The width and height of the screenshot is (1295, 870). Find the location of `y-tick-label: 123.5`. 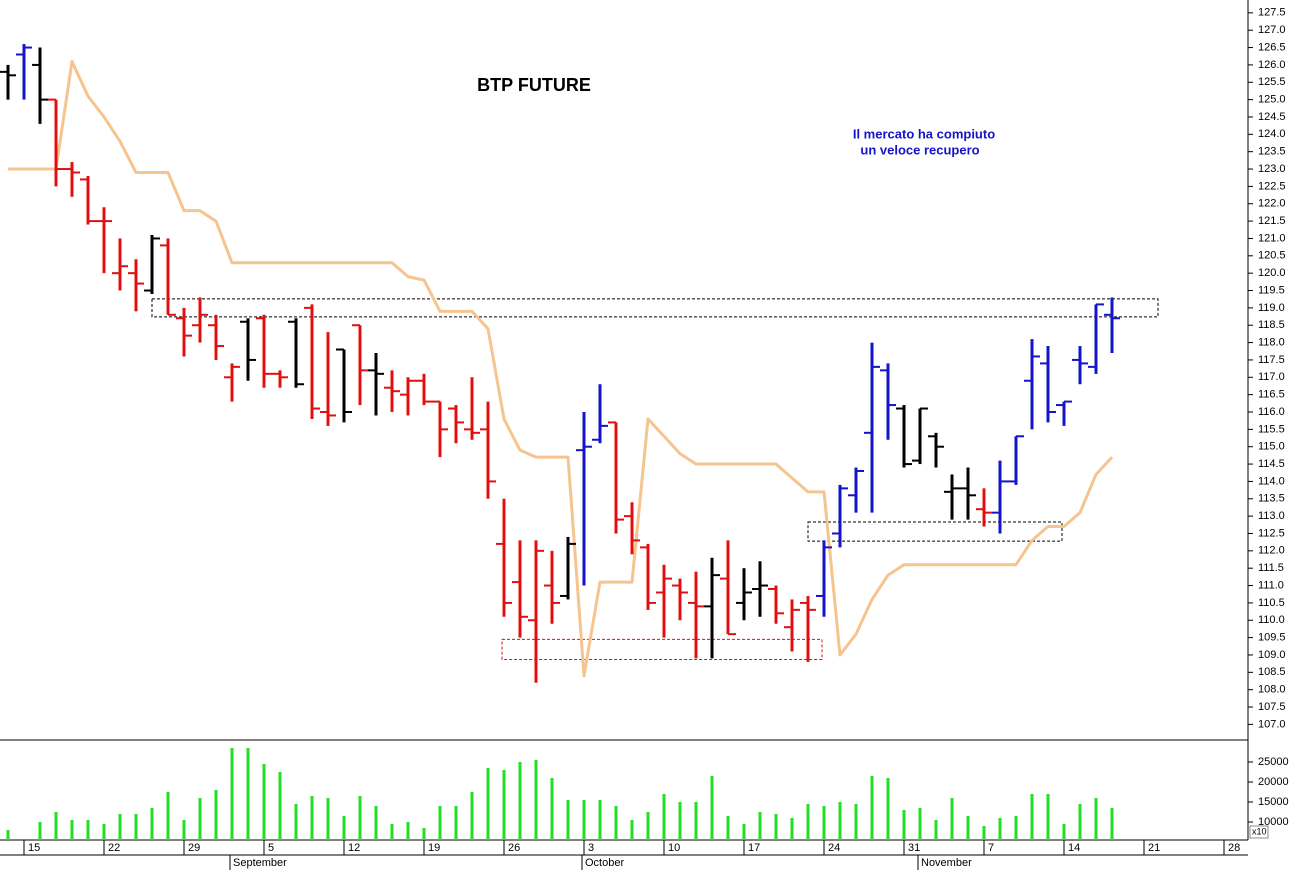

y-tick-label: 123.5 is located at coordinates (1272, 152).